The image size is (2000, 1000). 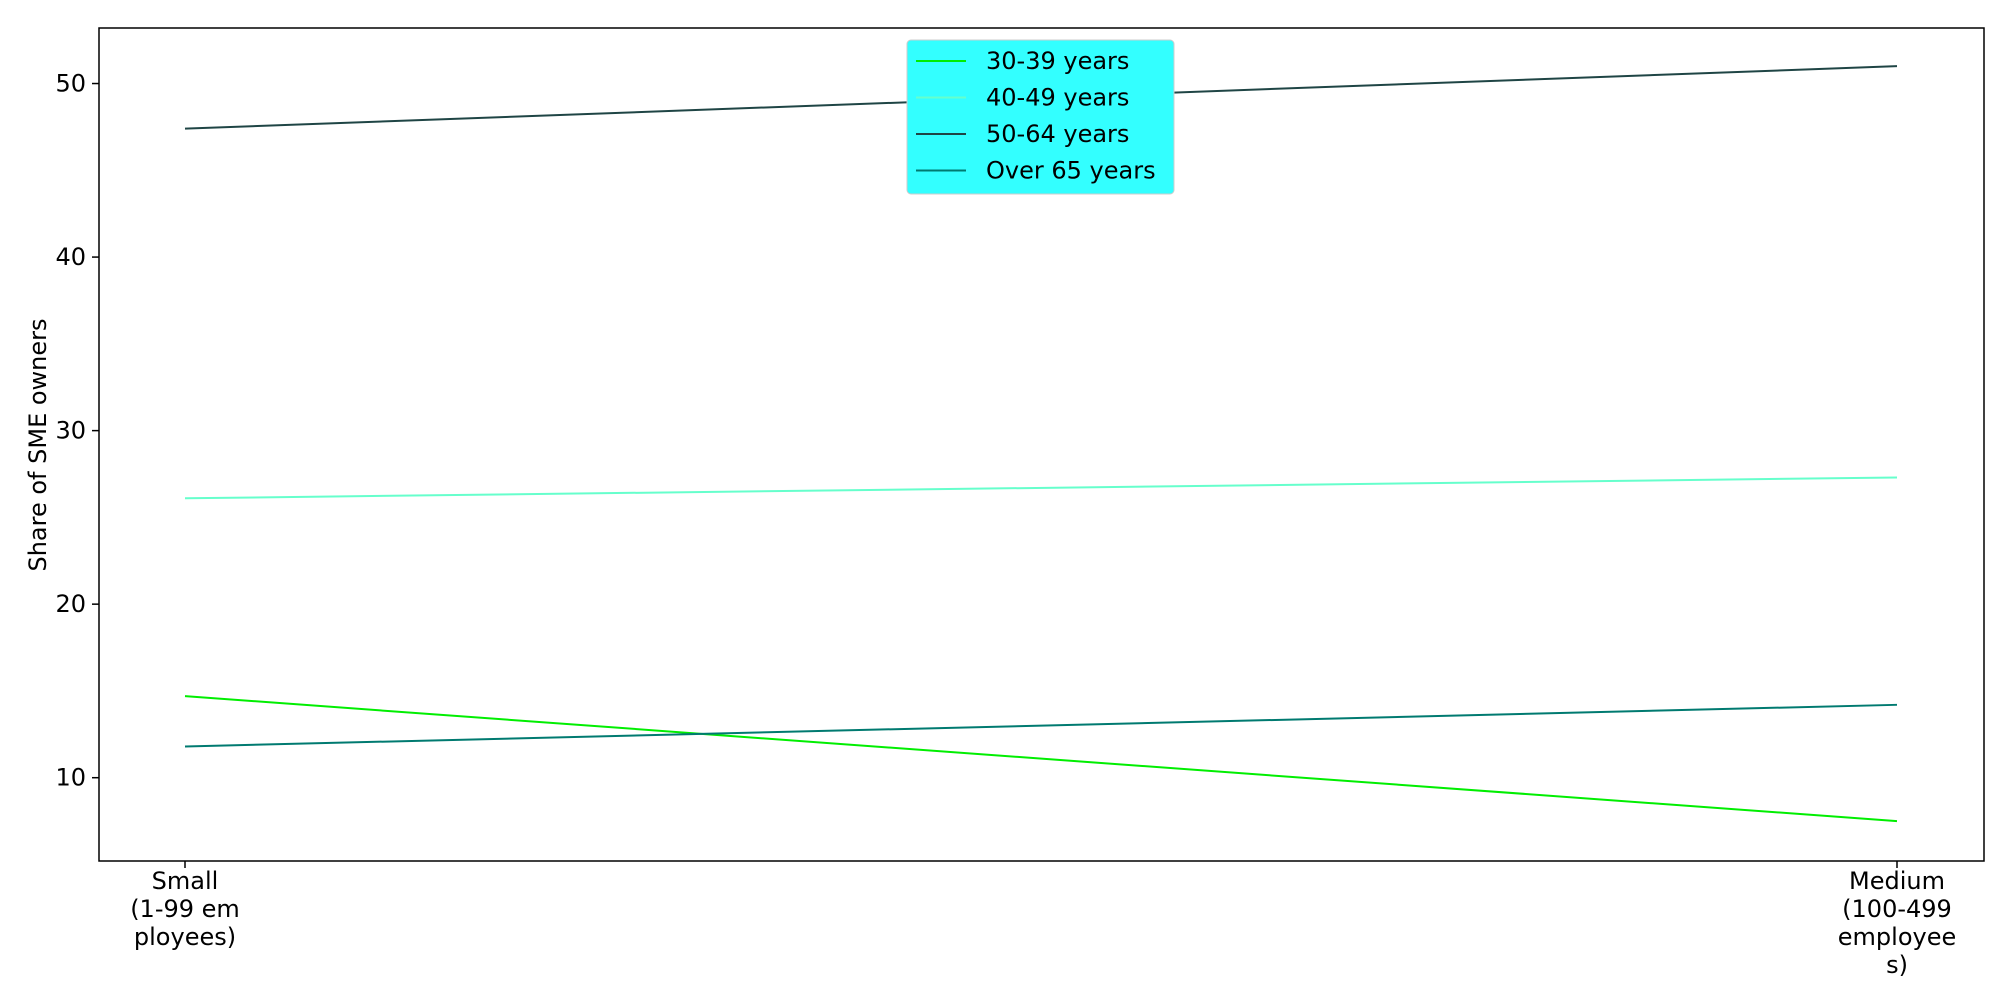 I want to click on y-tick-label: 30, so click(x=70, y=431).